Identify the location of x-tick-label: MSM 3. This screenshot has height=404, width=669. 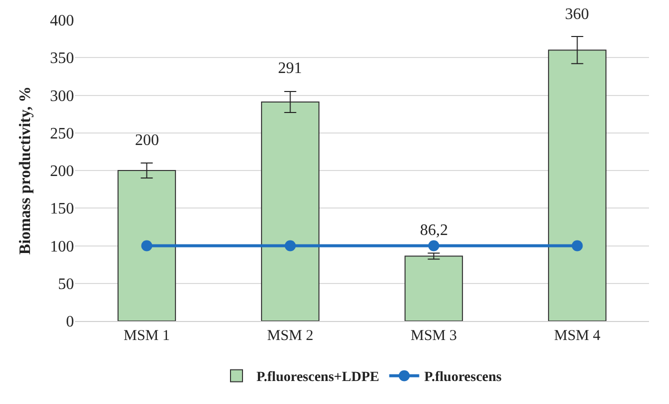
(433, 336).